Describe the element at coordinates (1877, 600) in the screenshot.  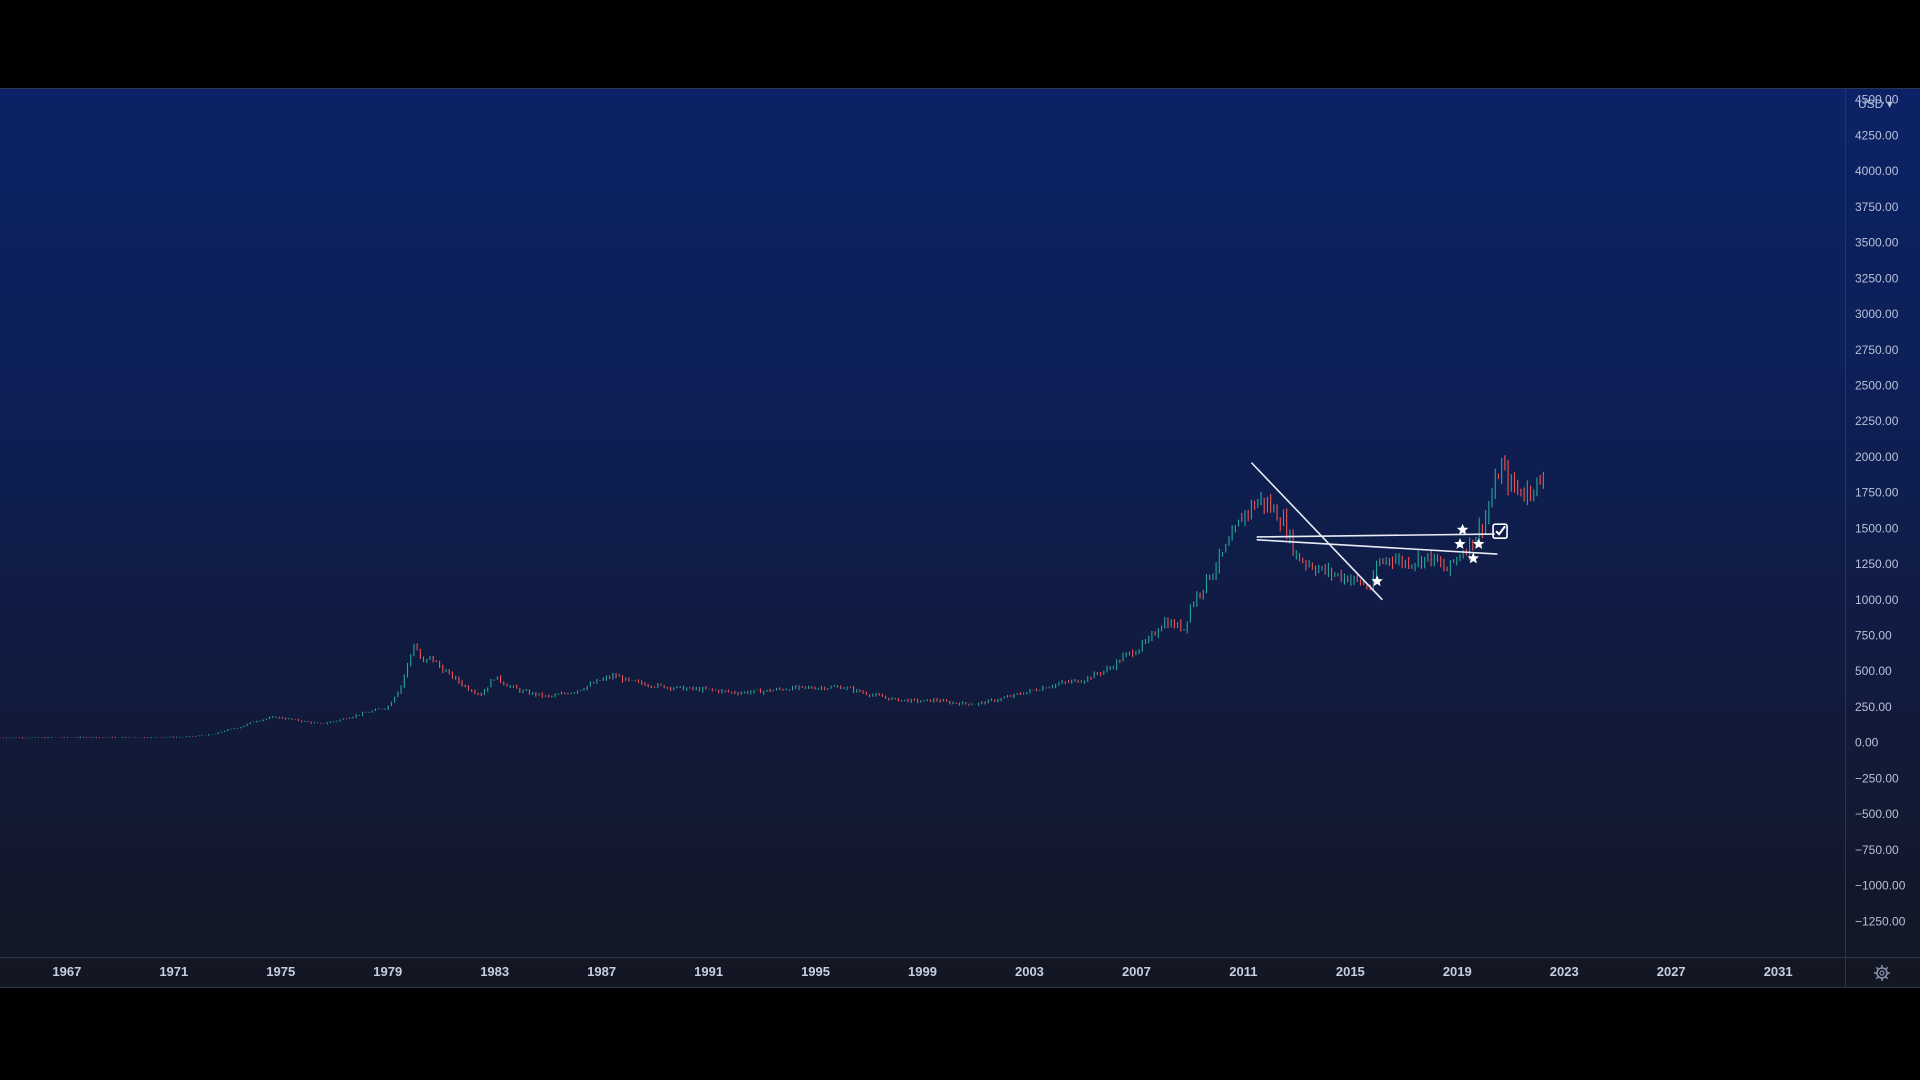
I see `price-tick-label: 1000.00` at that location.